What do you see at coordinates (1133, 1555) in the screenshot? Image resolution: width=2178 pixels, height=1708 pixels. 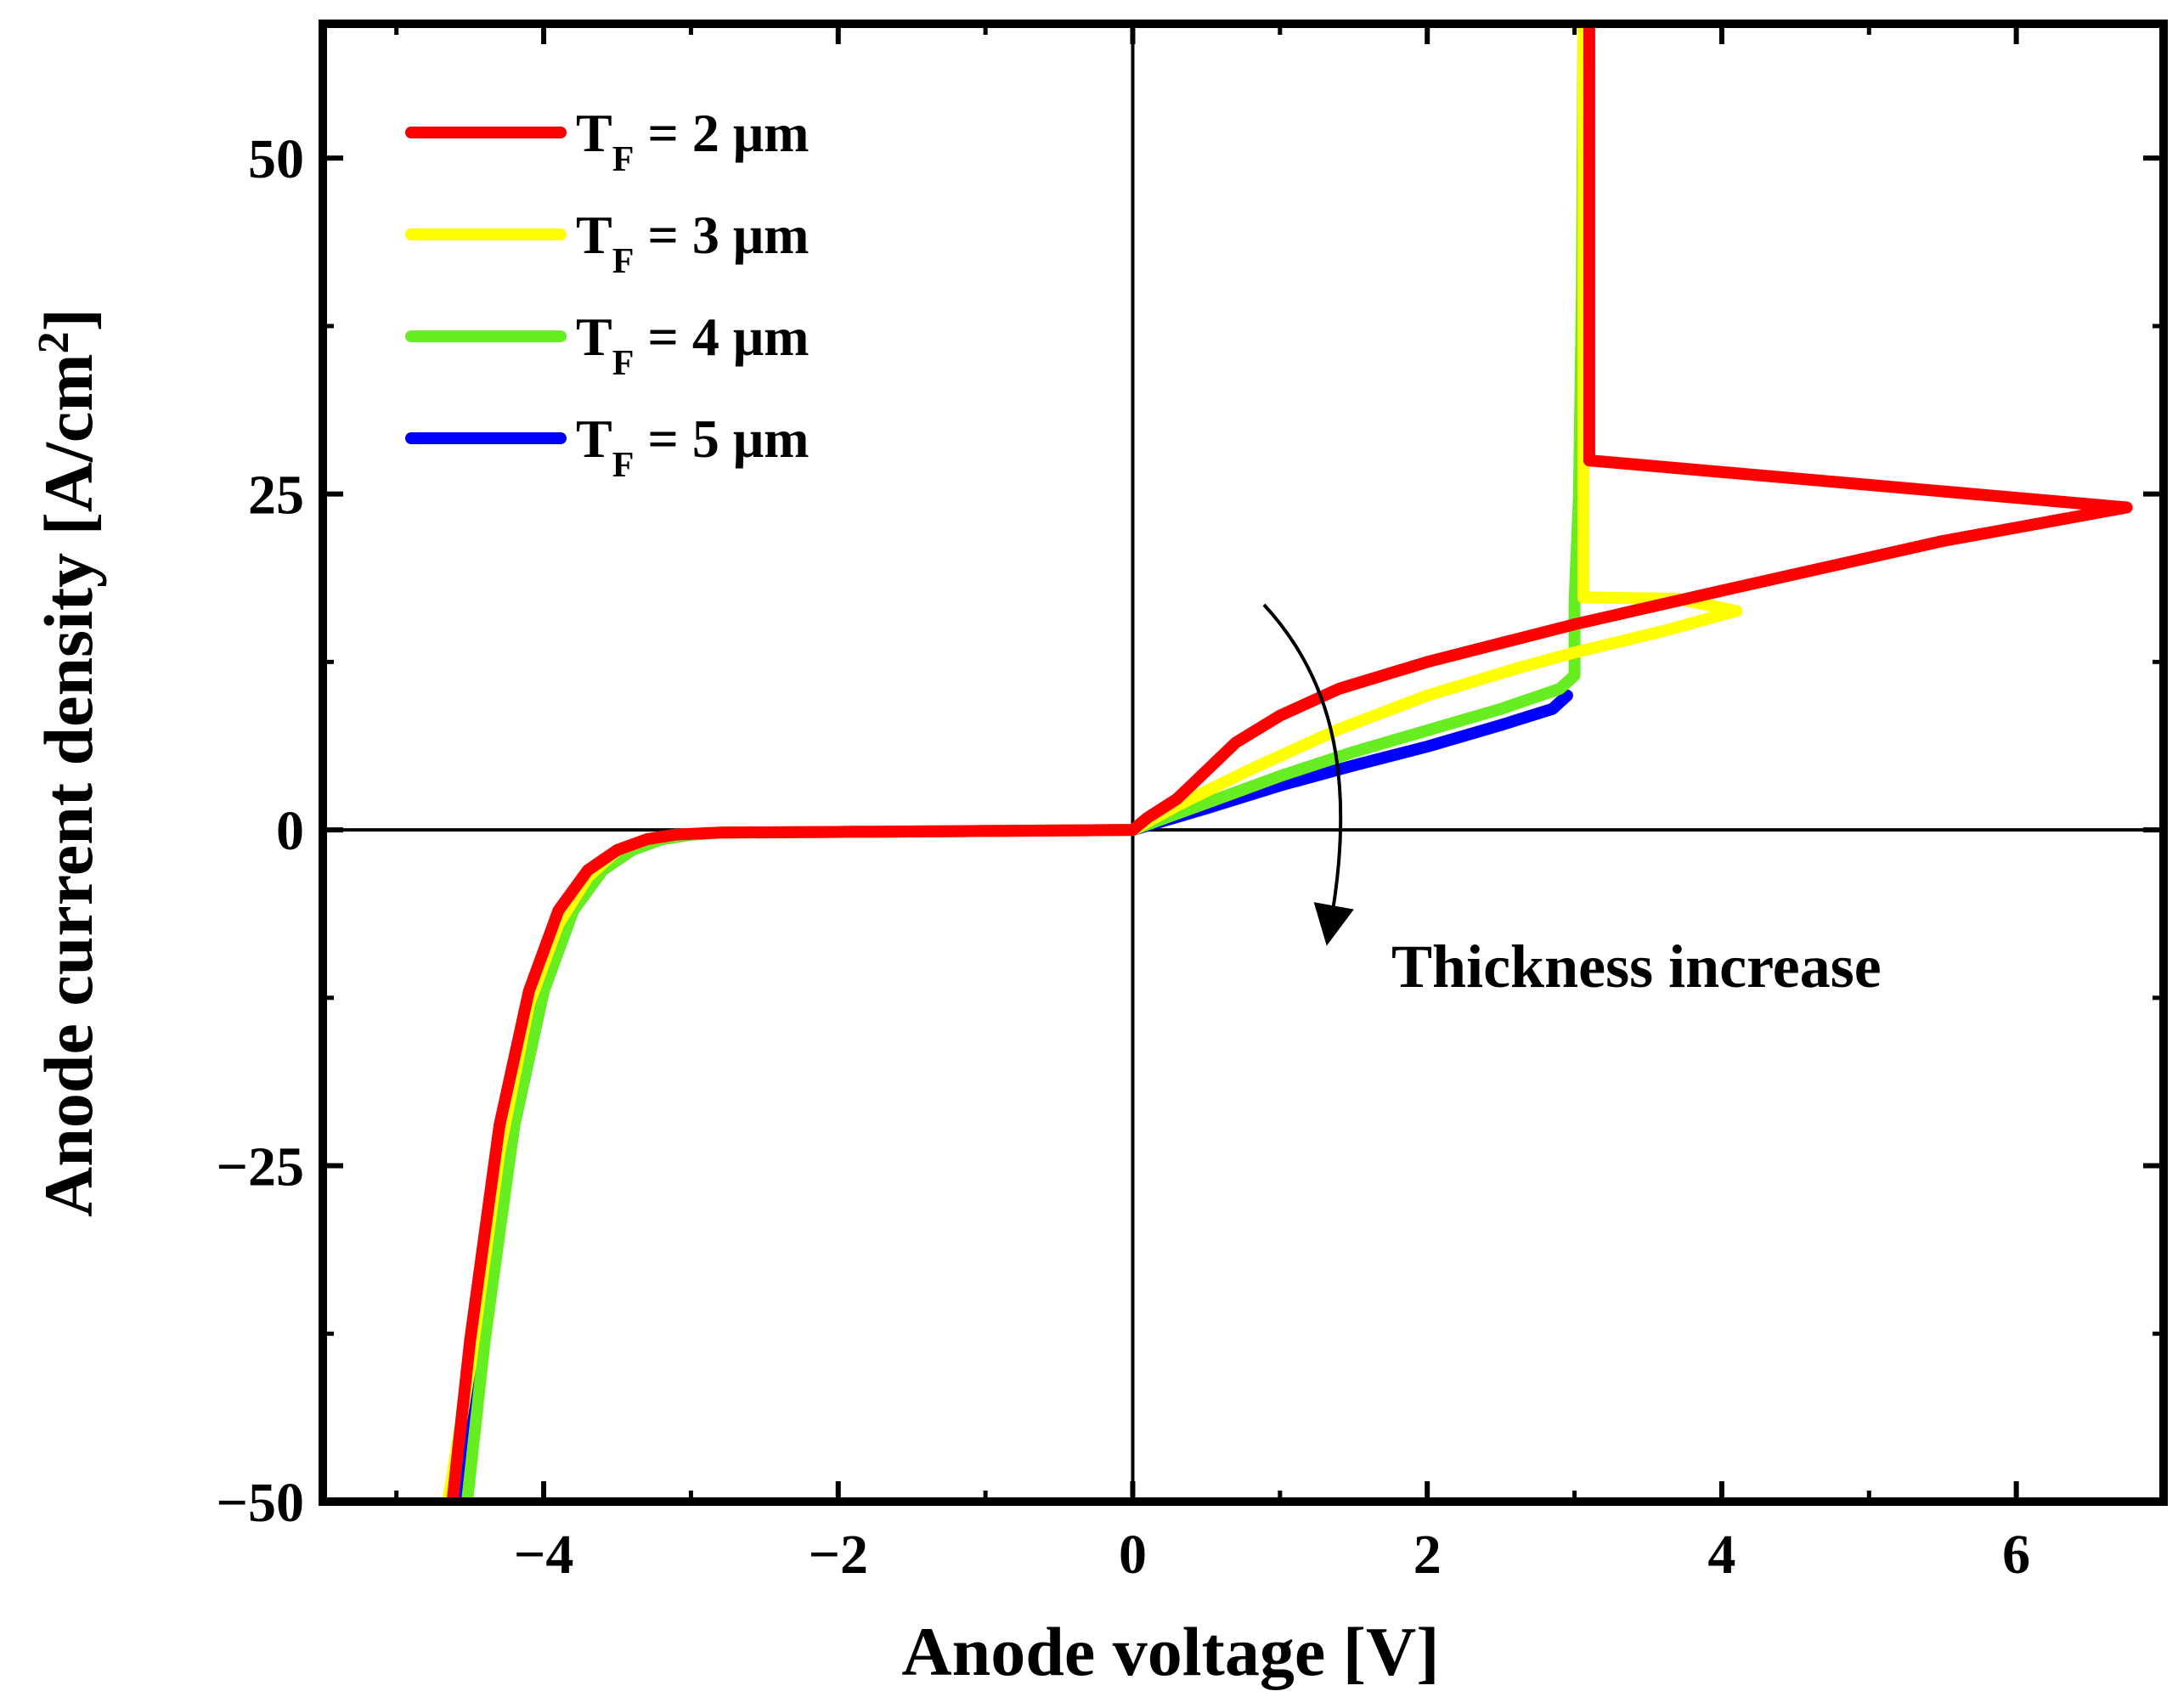 I see `x-tick-label: 0` at bounding box center [1133, 1555].